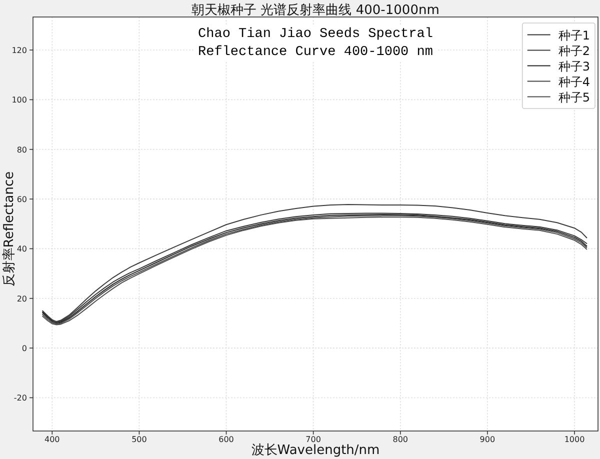 The image size is (600, 459). Describe the element at coordinates (574, 51) in the screenshot. I see `legend-label: 种子2` at that location.